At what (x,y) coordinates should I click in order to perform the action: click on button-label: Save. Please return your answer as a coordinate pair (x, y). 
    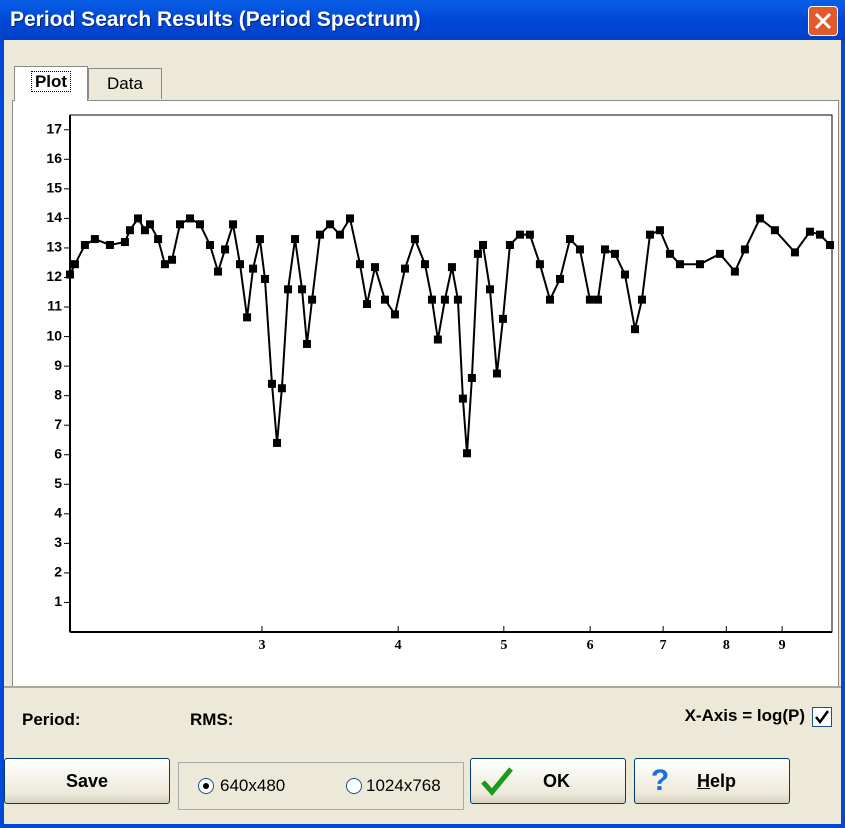
    Looking at the image, I should click on (87, 780).